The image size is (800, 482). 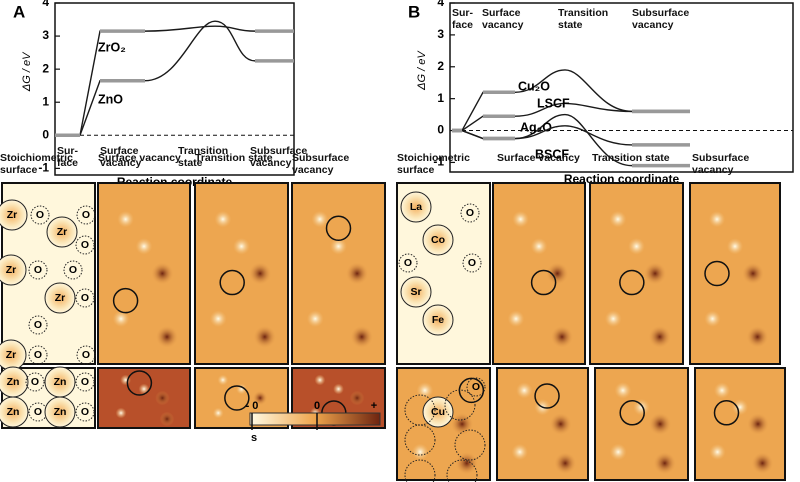 What do you see at coordinates (374, 406) in the screenshot?
I see `colorbar-label: +` at bounding box center [374, 406].